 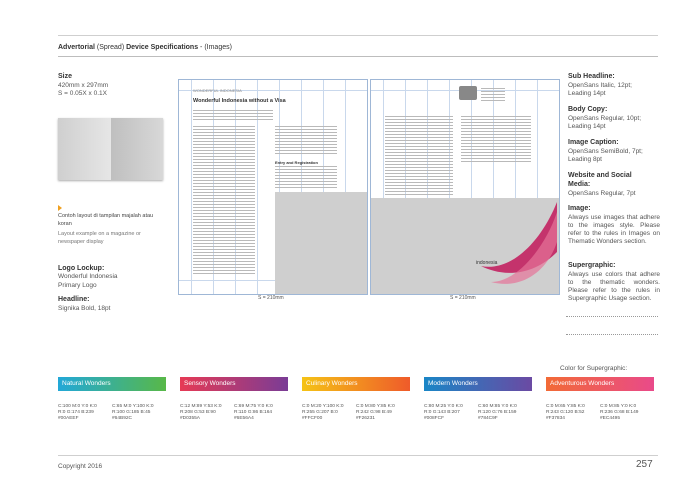 What do you see at coordinates (588, 109) in the screenshot?
I see `body-label: Body Copy:` at bounding box center [588, 109].